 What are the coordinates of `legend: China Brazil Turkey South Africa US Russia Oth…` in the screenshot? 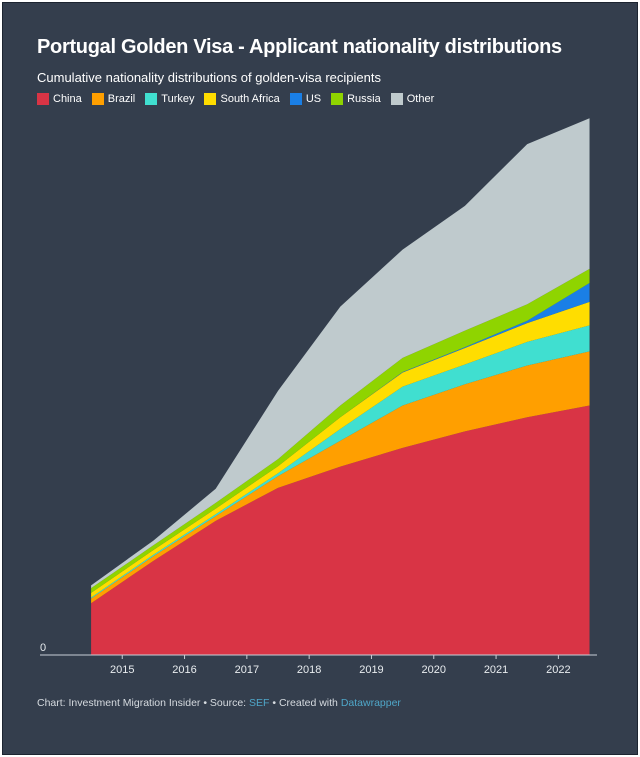 It's located at (235, 99).